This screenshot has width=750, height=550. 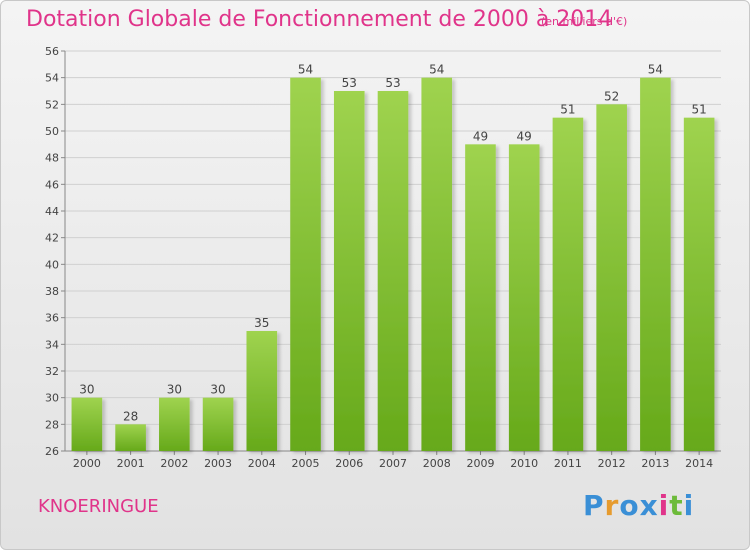 What do you see at coordinates (174, 463) in the screenshot?
I see `x-tick-label: 2002` at bounding box center [174, 463].